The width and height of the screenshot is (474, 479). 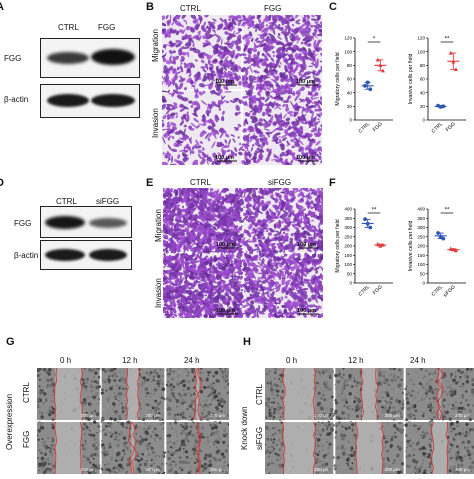 What do you see at coordinates (113, 100) in the screenshot?
I see `band-fgg` at bounding box center [113, 100].